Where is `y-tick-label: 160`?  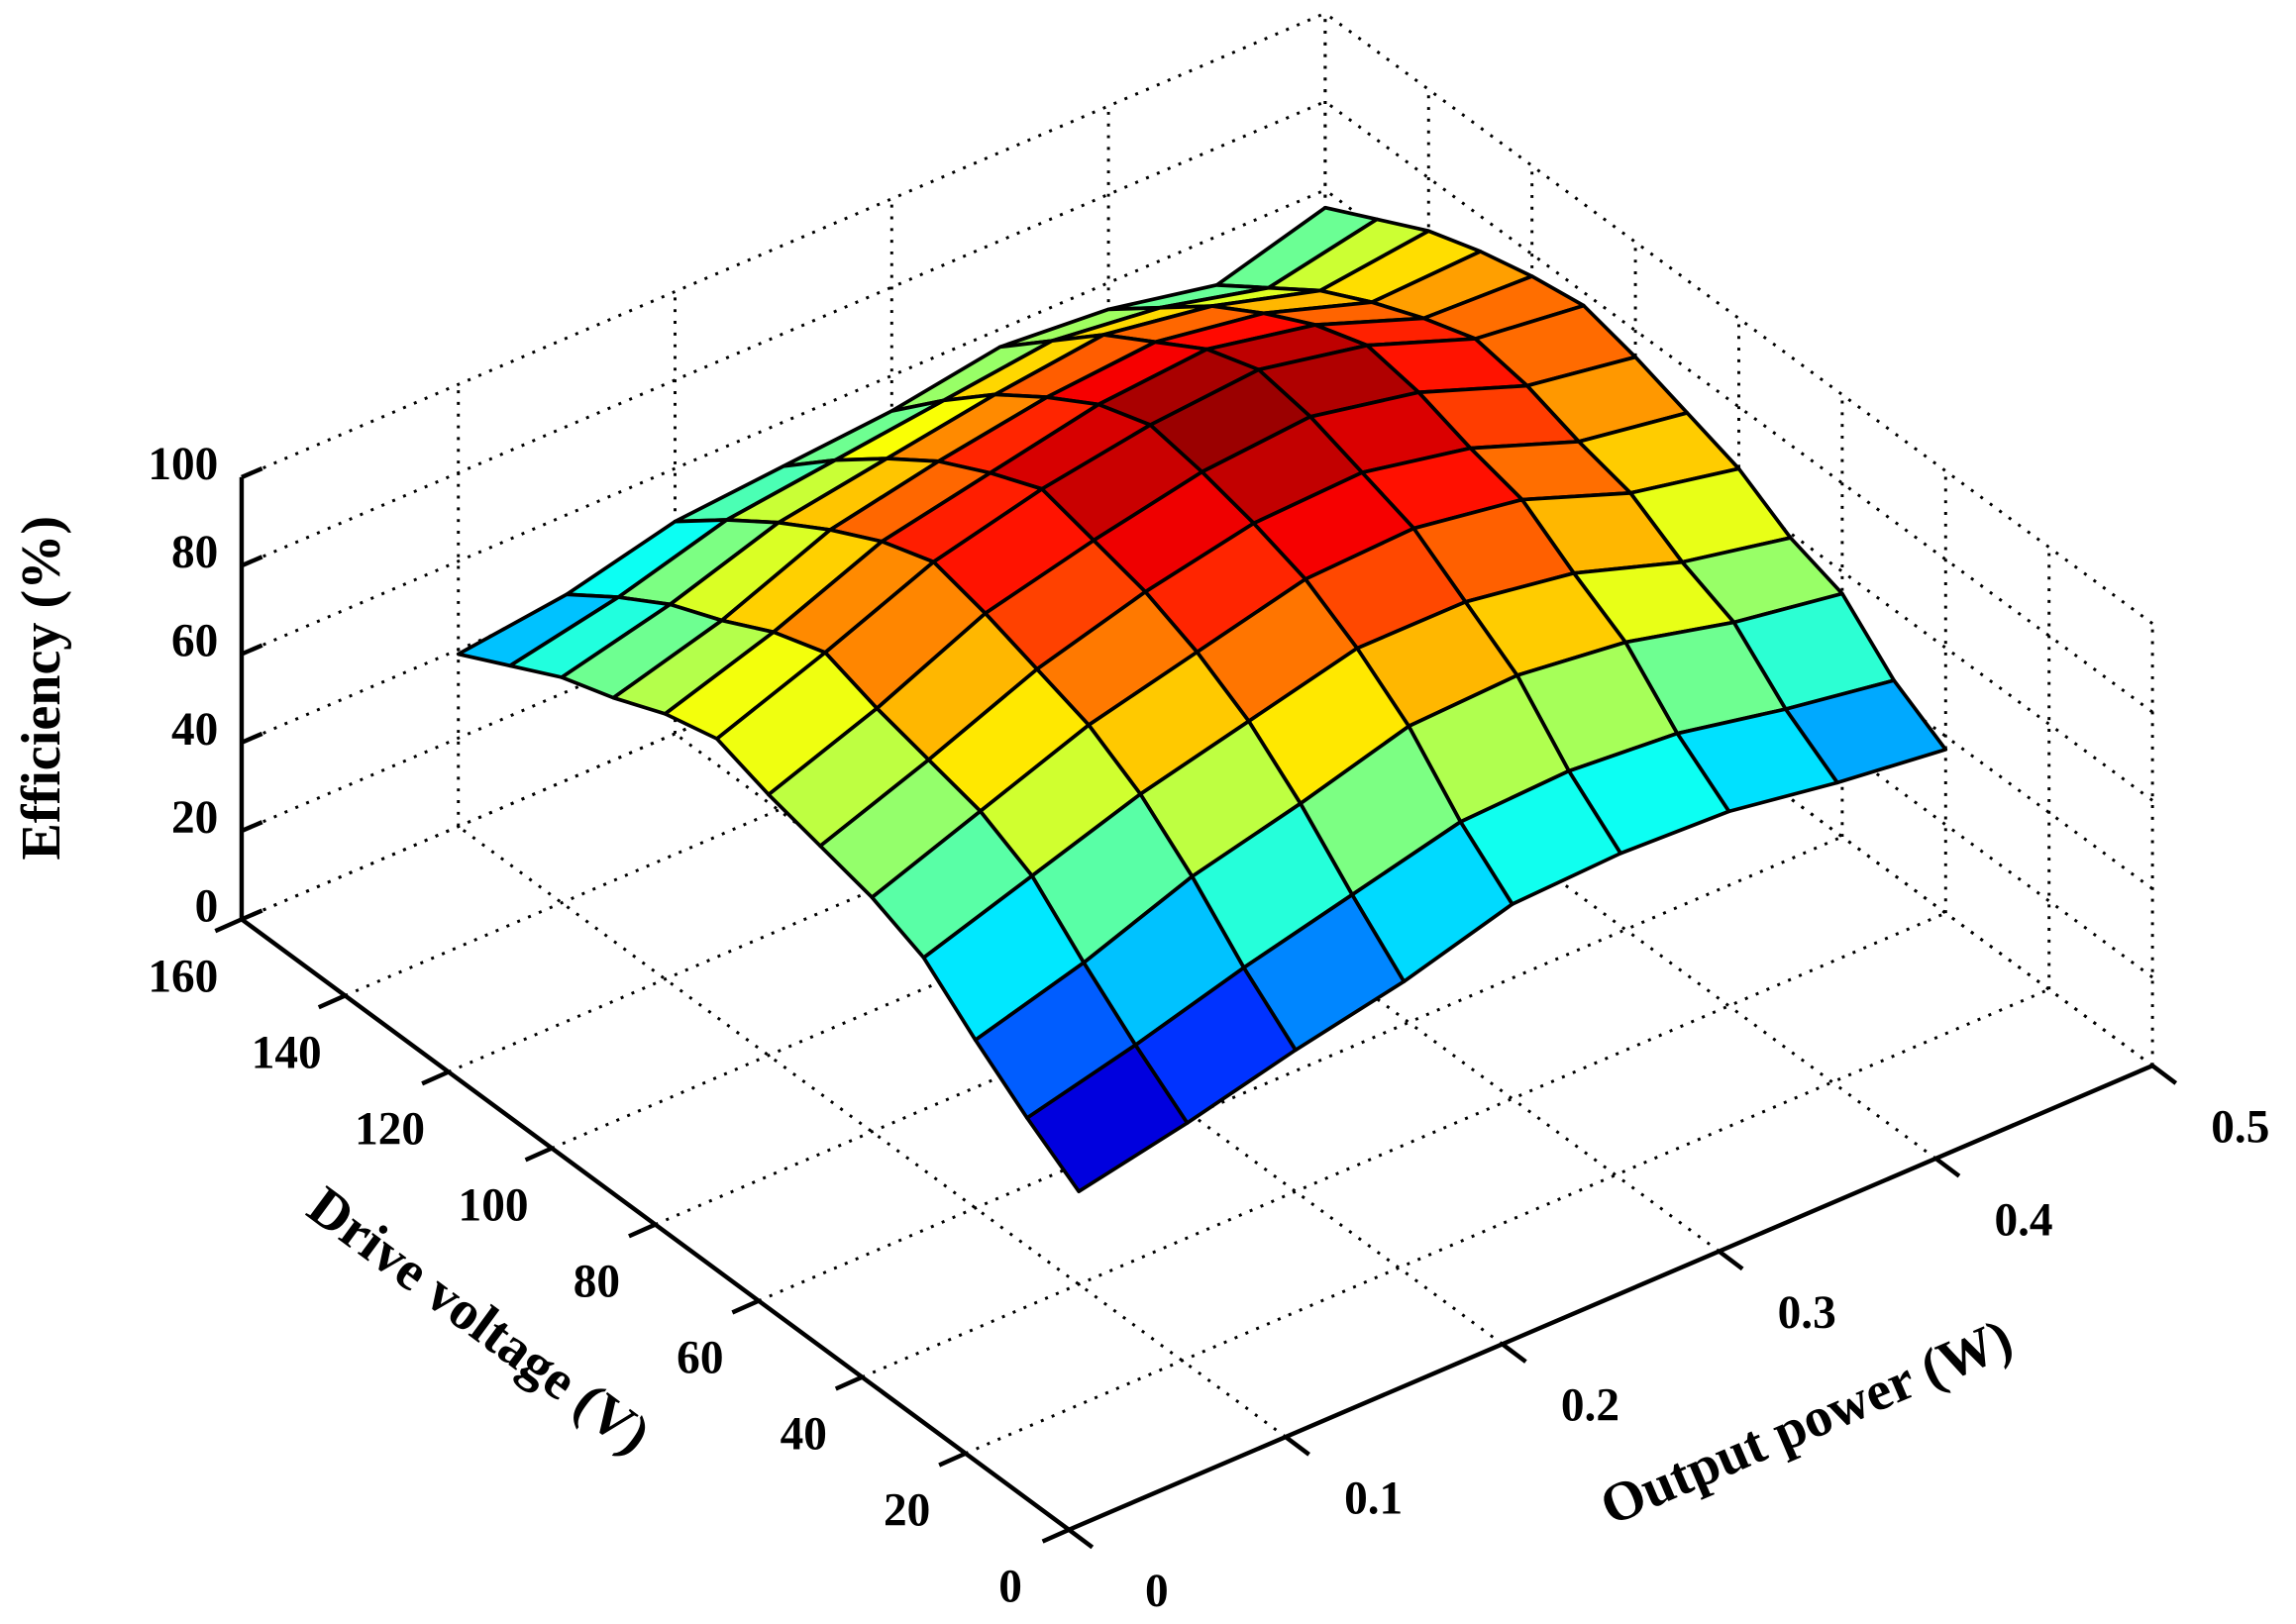 y-tick-label: 160 is located at coordinates (183, 976).